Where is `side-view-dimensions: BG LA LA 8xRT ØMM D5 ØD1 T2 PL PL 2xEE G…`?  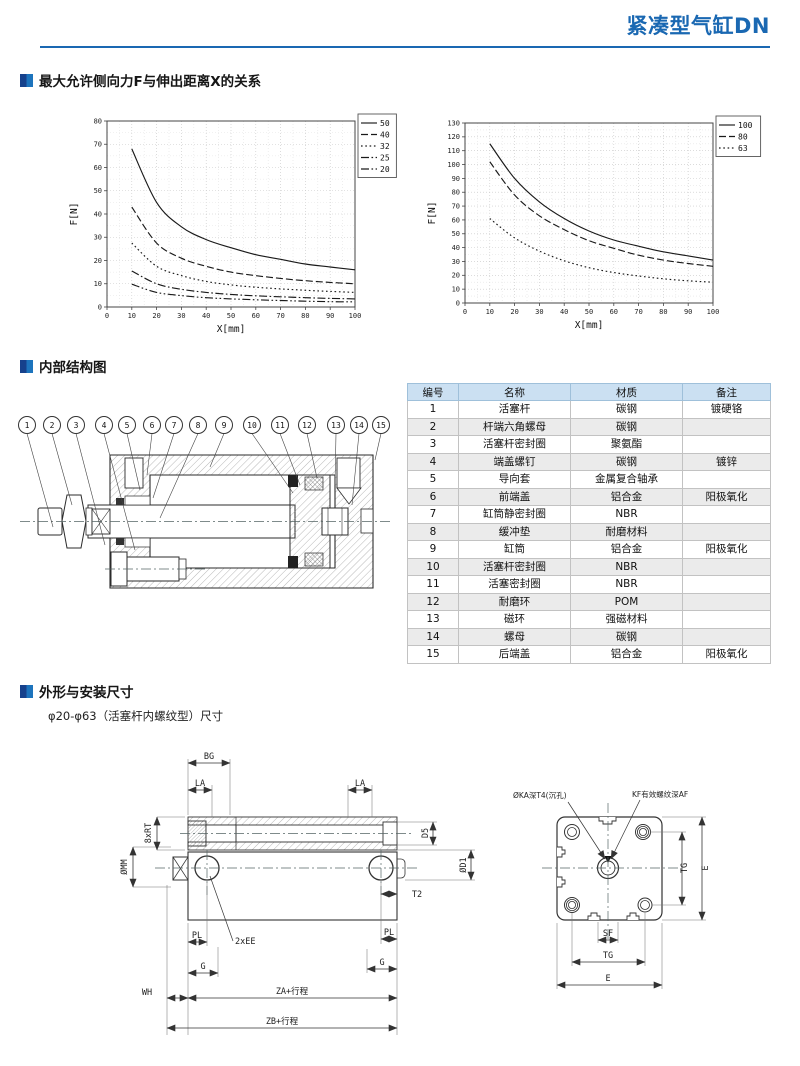
side-view-dimensions: BG LA LA 8xRT ØMM D5 ØD1 T2 PL PL 2xEE G… is located at coordinates (297, 892).